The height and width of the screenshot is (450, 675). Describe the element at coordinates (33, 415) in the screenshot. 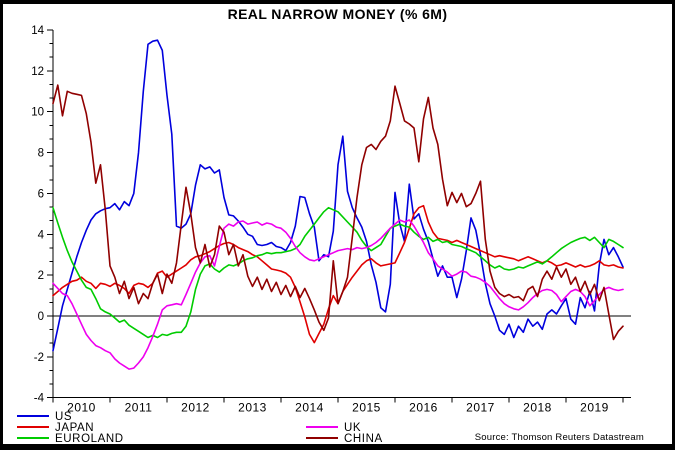

I see `legend-swatch-us` at that location.